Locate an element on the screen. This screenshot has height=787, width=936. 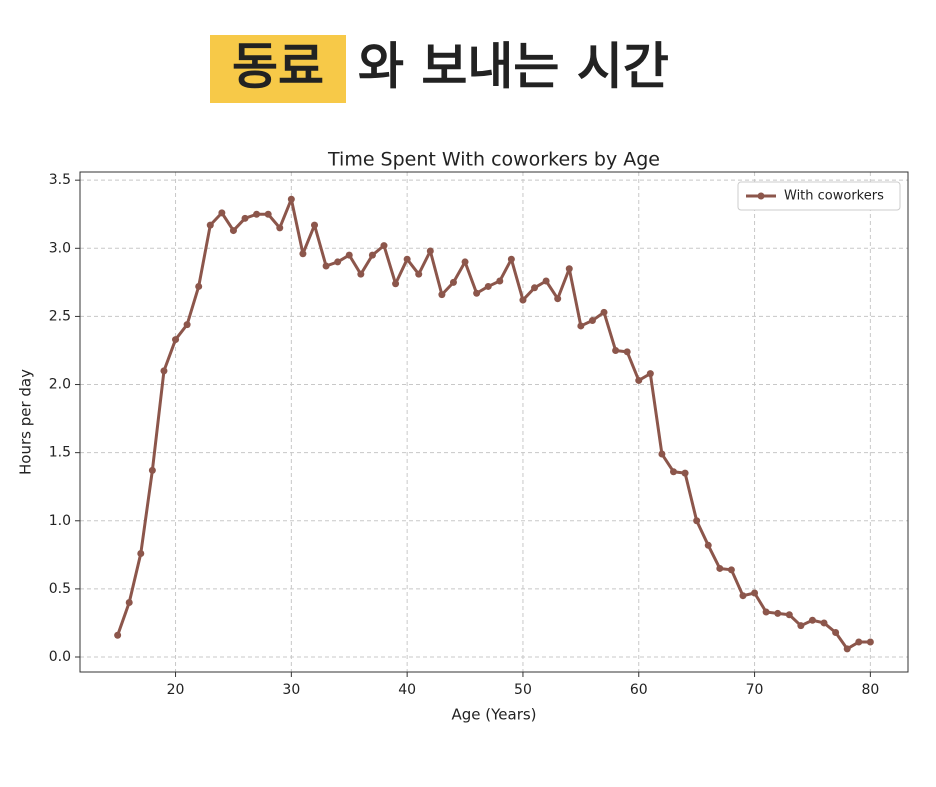
x-axis-label: Age (Years) is located at coordinates (493, 715).